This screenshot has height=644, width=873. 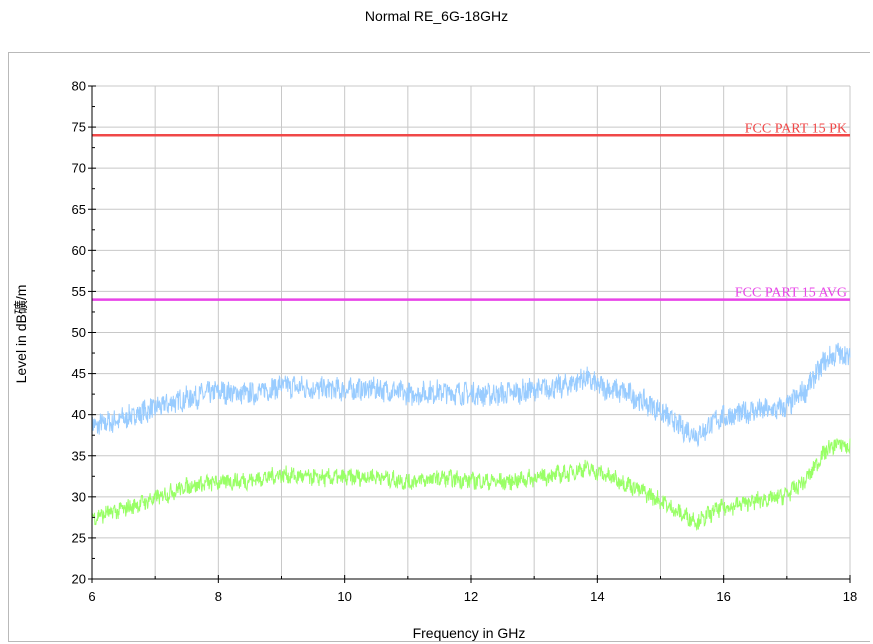 What do you see at coordinates (436, 16) in the screenshot?
I see `chart-title: Normal RE_6G-18GHz` at bounding box center [436, 16].